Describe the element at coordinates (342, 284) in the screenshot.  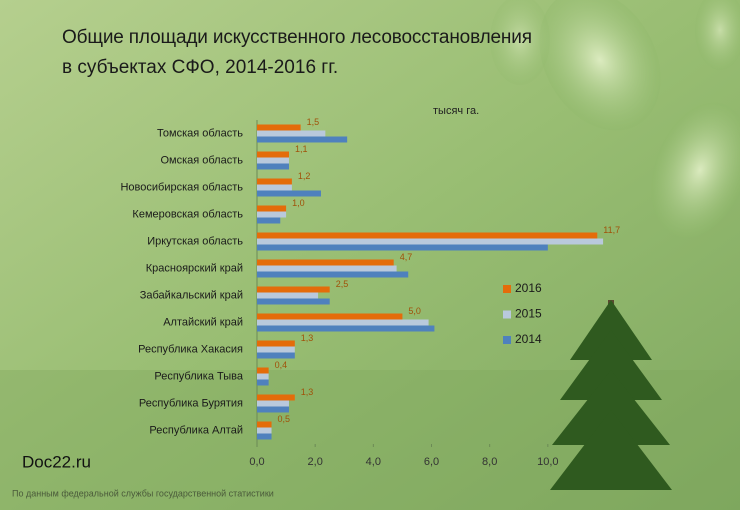
I see `data-label: 2,5` at that location.